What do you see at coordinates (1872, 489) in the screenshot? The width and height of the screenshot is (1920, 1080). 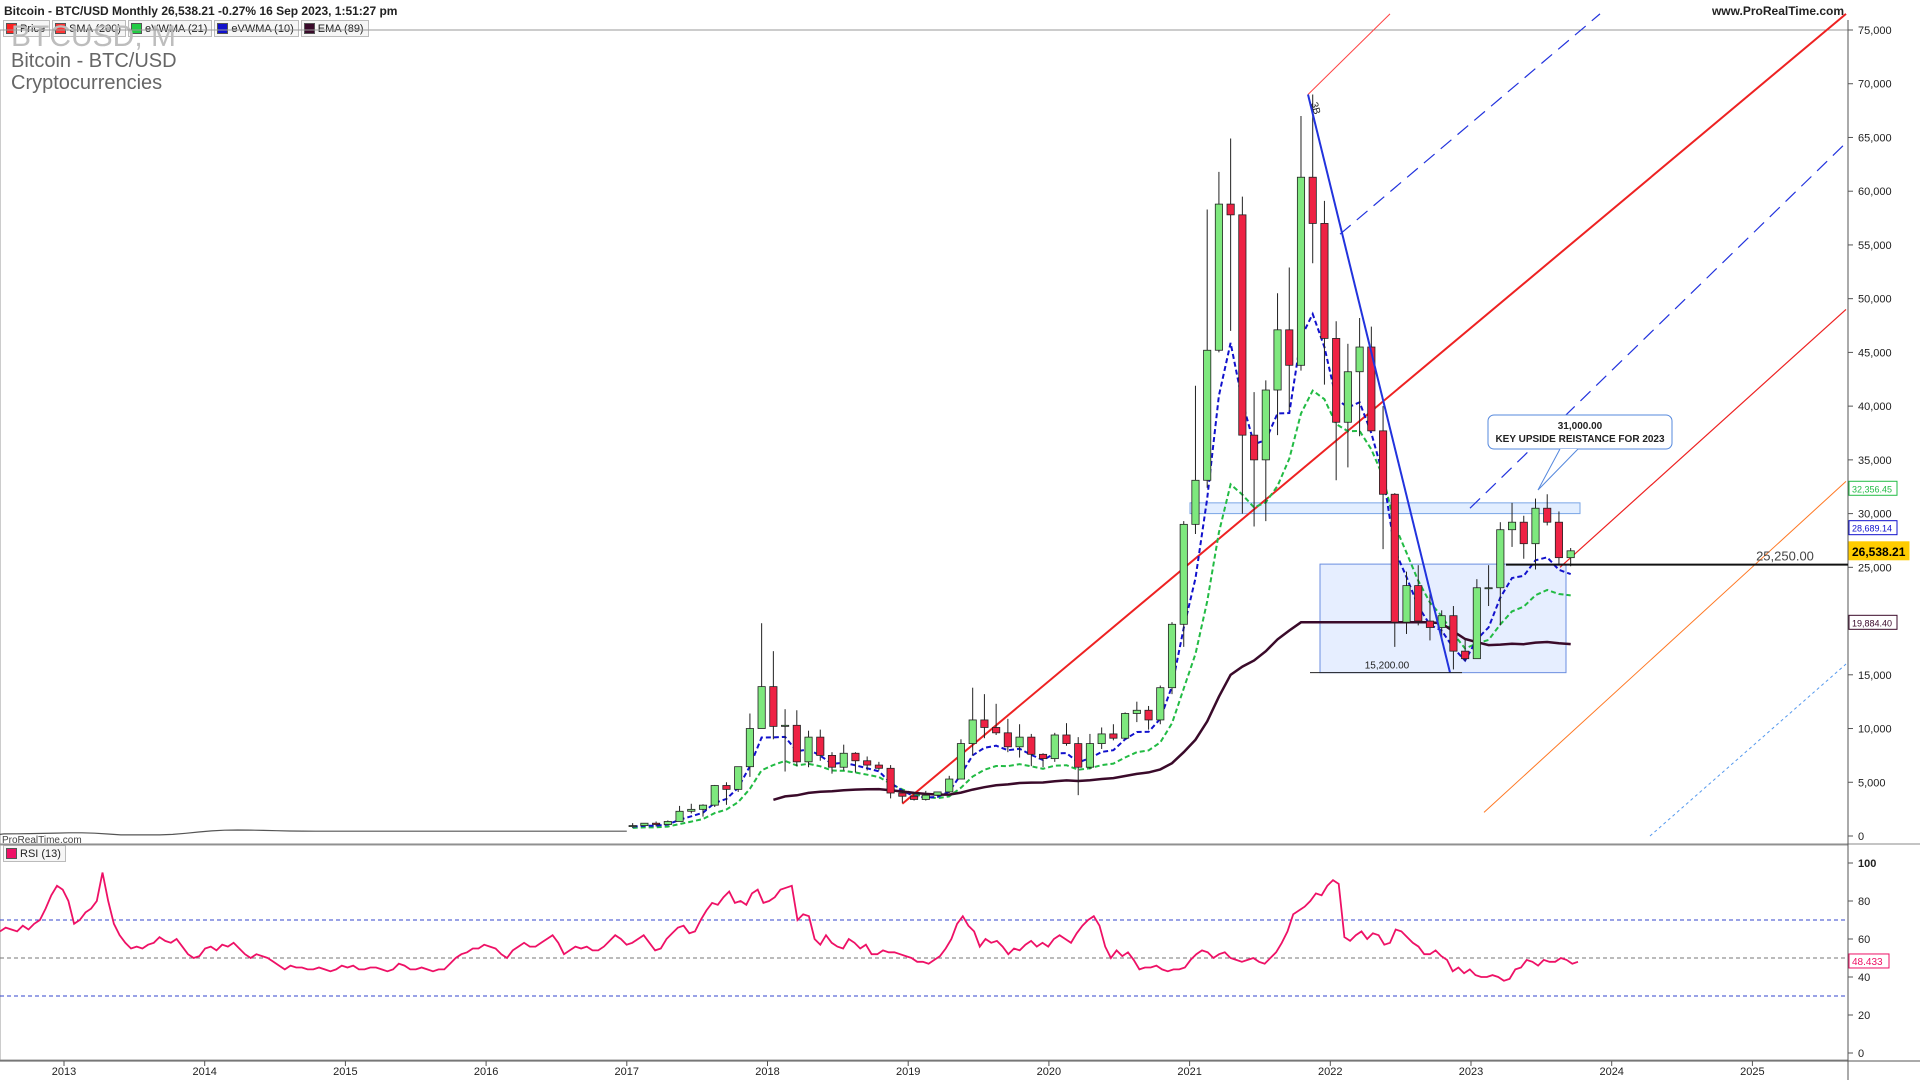 I see `price-label: 32,356.45` at bounding box center [1872, 489].